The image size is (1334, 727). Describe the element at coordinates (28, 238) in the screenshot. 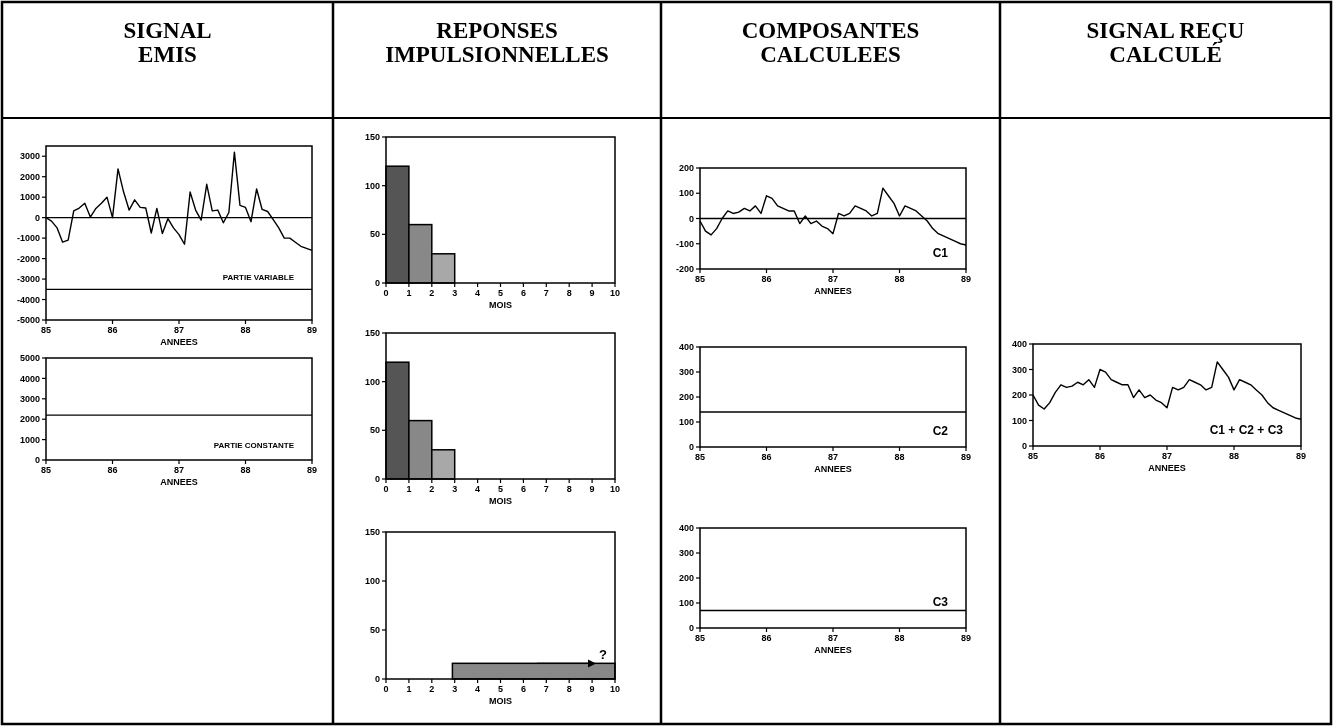

I see `y-tick-label: -1000` at that location.